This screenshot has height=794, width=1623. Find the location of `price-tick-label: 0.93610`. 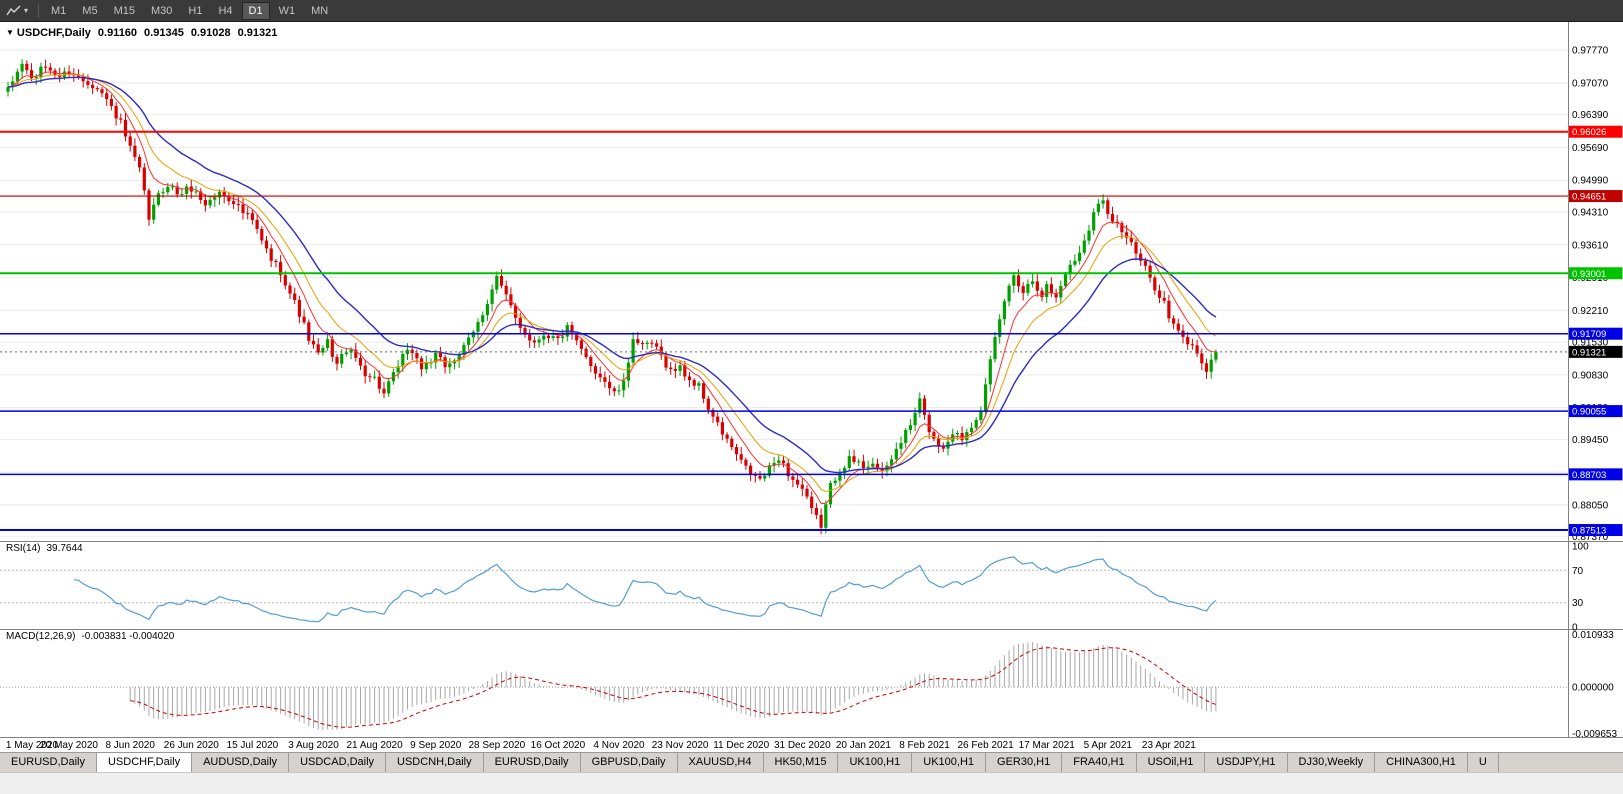

price-tick-label: 0.93610 is located at coordinates (1590, 245).